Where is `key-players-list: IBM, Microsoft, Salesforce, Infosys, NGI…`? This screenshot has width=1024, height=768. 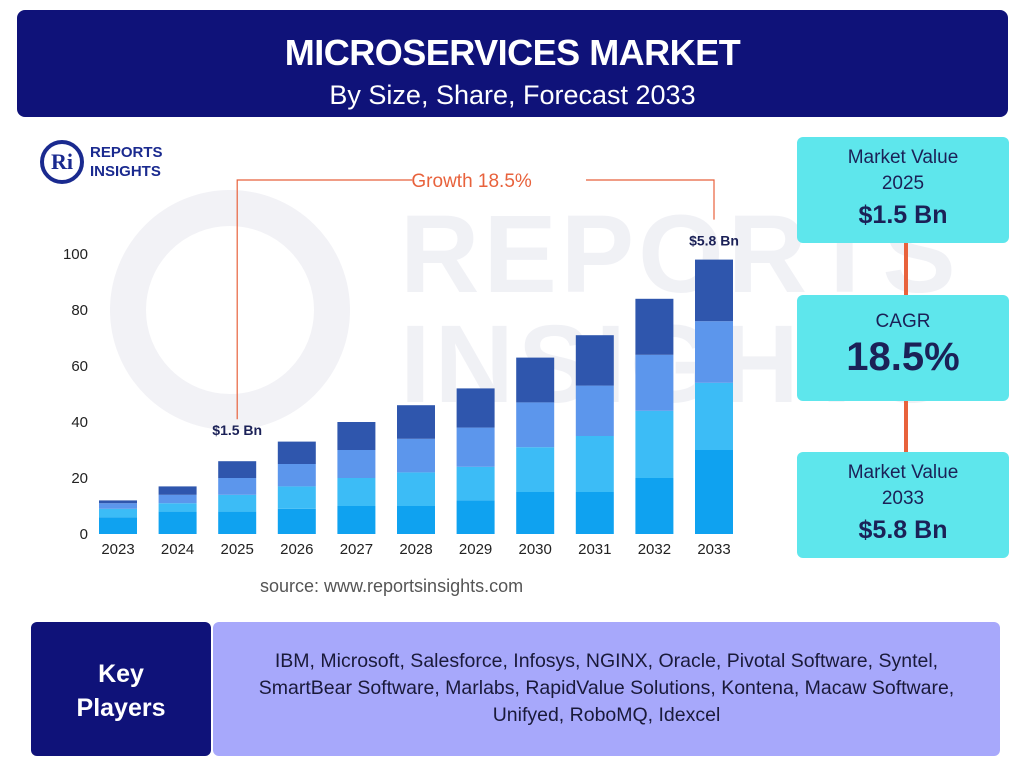 key-players-list: IBM, Microsoft, Salesforce, Infosys, NGI… is located at coordinates (606, 689).